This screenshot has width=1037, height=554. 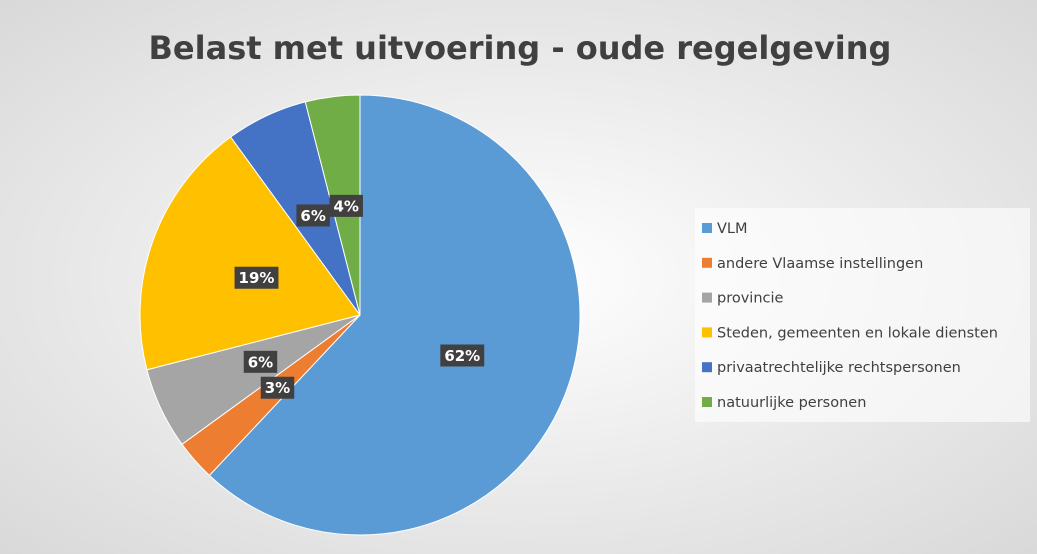 I want to click on legend-label: natuurlijke personen, so click(x=791, y=403).